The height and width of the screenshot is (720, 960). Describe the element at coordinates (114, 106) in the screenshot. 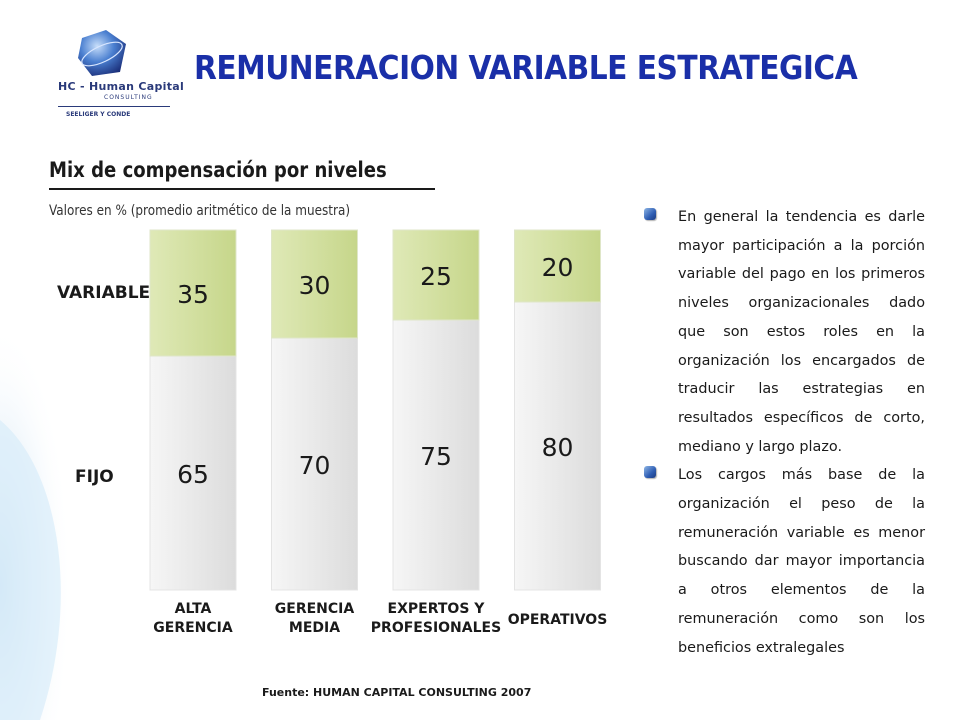

I see `logo-divider` at that location.